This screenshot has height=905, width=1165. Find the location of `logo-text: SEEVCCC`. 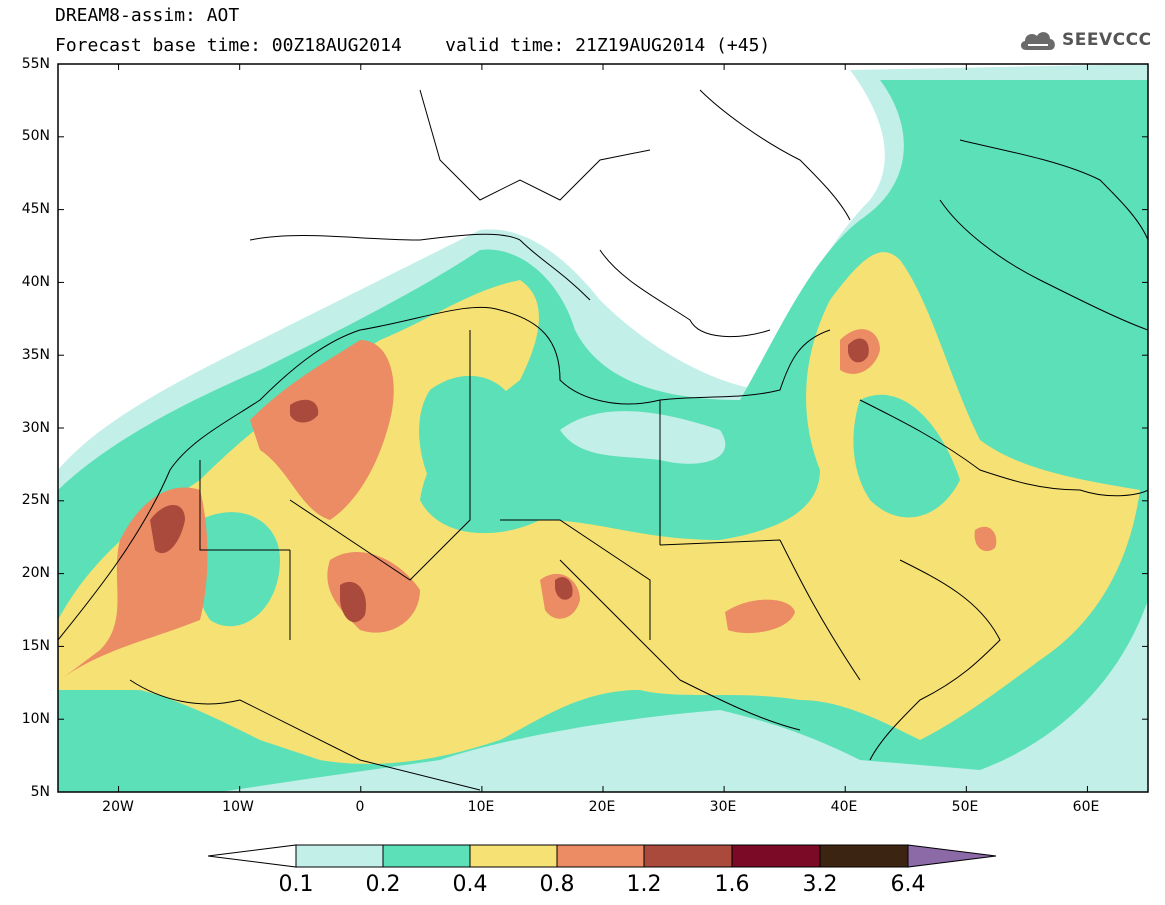

logo-text: SEEVCCC is located at coordinates (1107, 40).